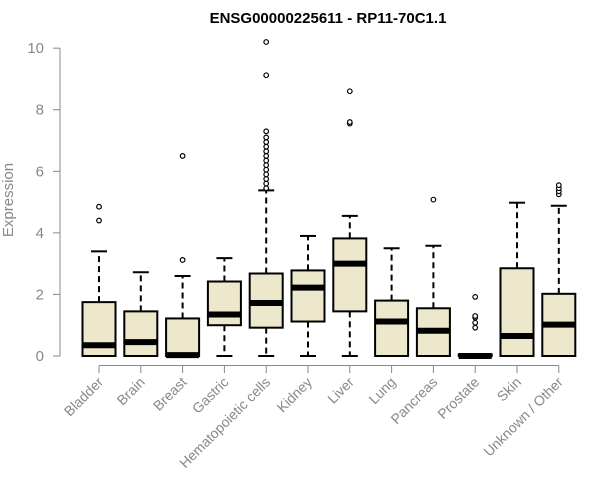 Image resolution: width=600 pixels, height=500 pixels. I want to click on y-axis: 0 2 4 6 8 10, so click(44, 202).